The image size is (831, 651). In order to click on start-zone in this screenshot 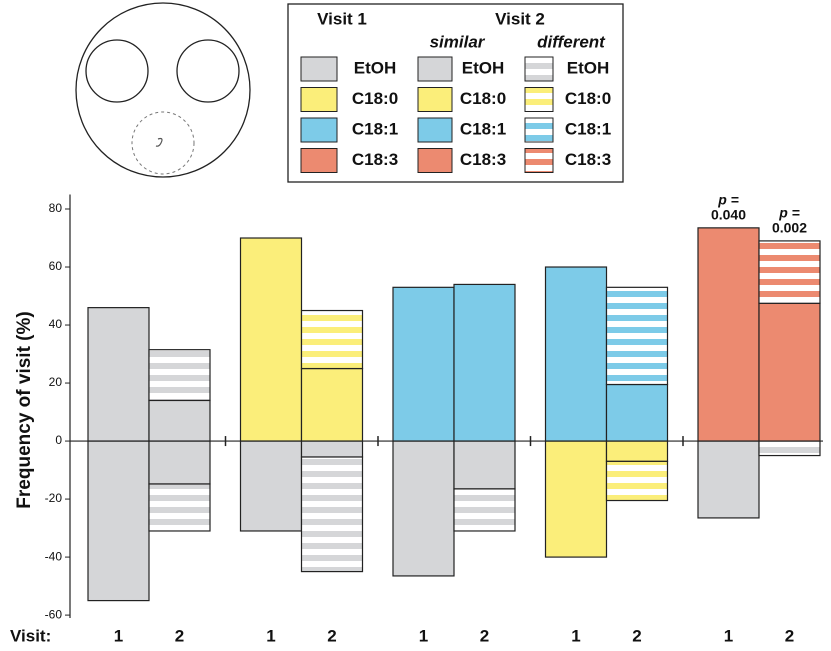, I will do `click(163, 143)`.